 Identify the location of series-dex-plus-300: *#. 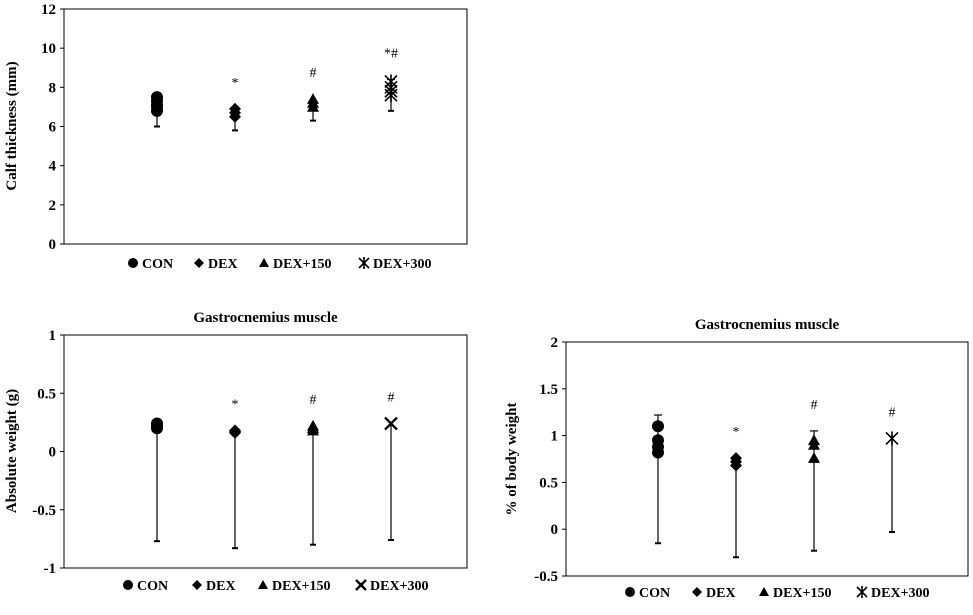
(391, 79).